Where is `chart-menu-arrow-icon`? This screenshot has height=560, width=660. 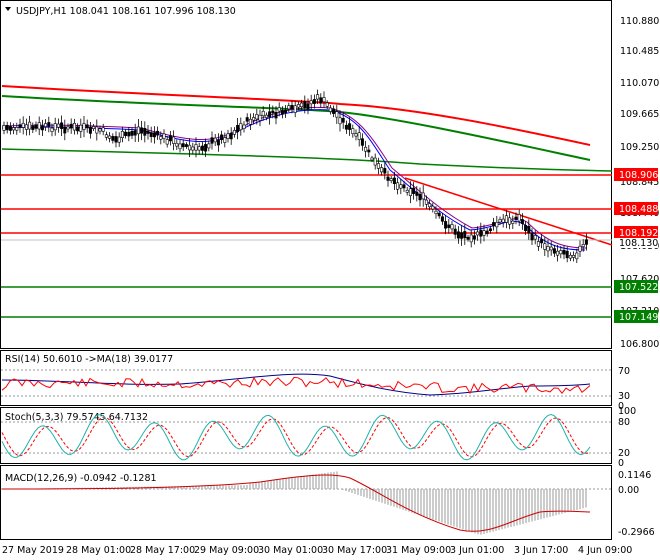 chart-menu-arrow-icon is located at coordinates (8, 9).